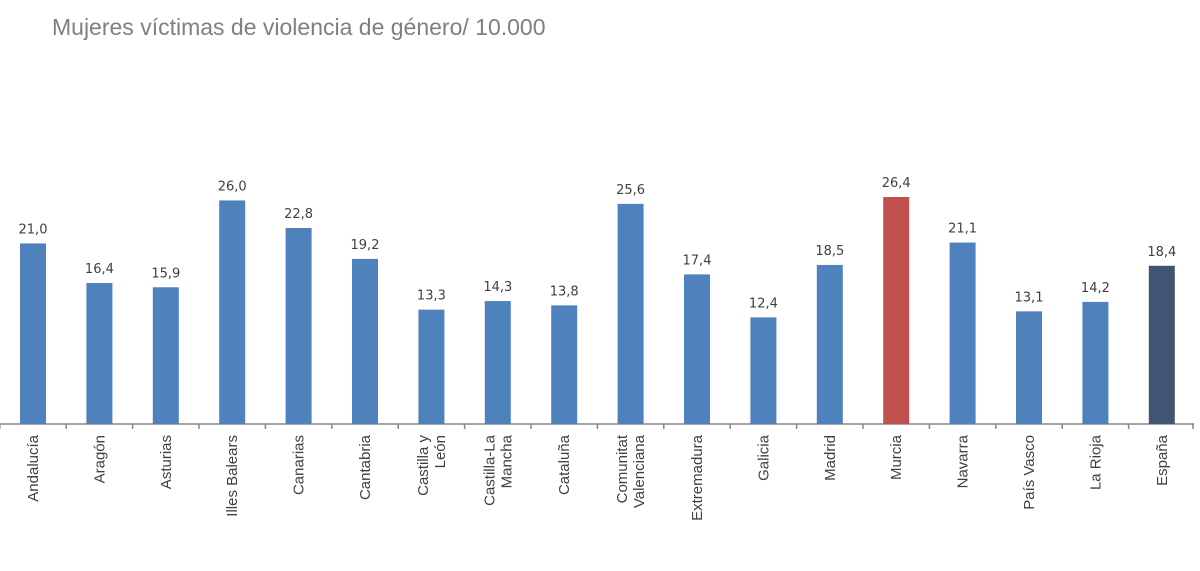  Describe the element at coordinates (165, 355) in the screenshot. I see `bar-asturias` at that location.